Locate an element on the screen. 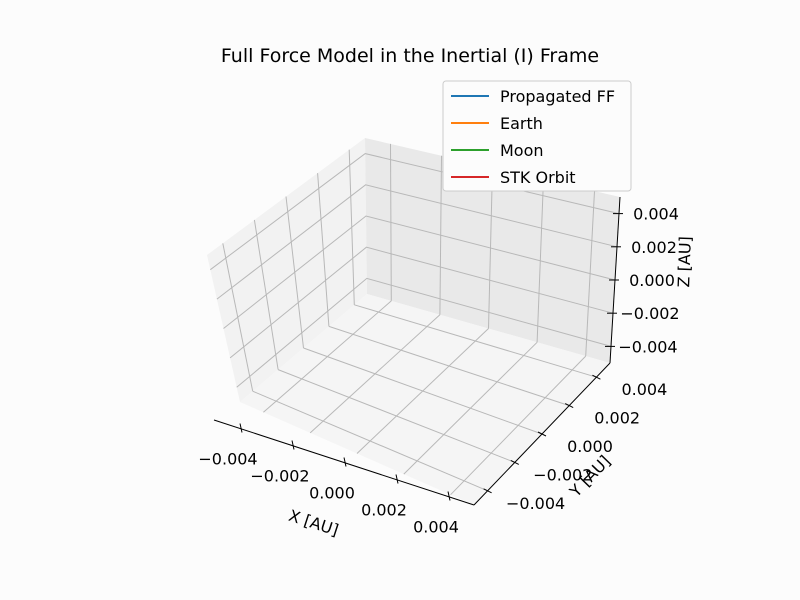 The height and width of the screenshot is (600, 800). z-tick-label-3: 0.002 is located at coordinates (654, 247).